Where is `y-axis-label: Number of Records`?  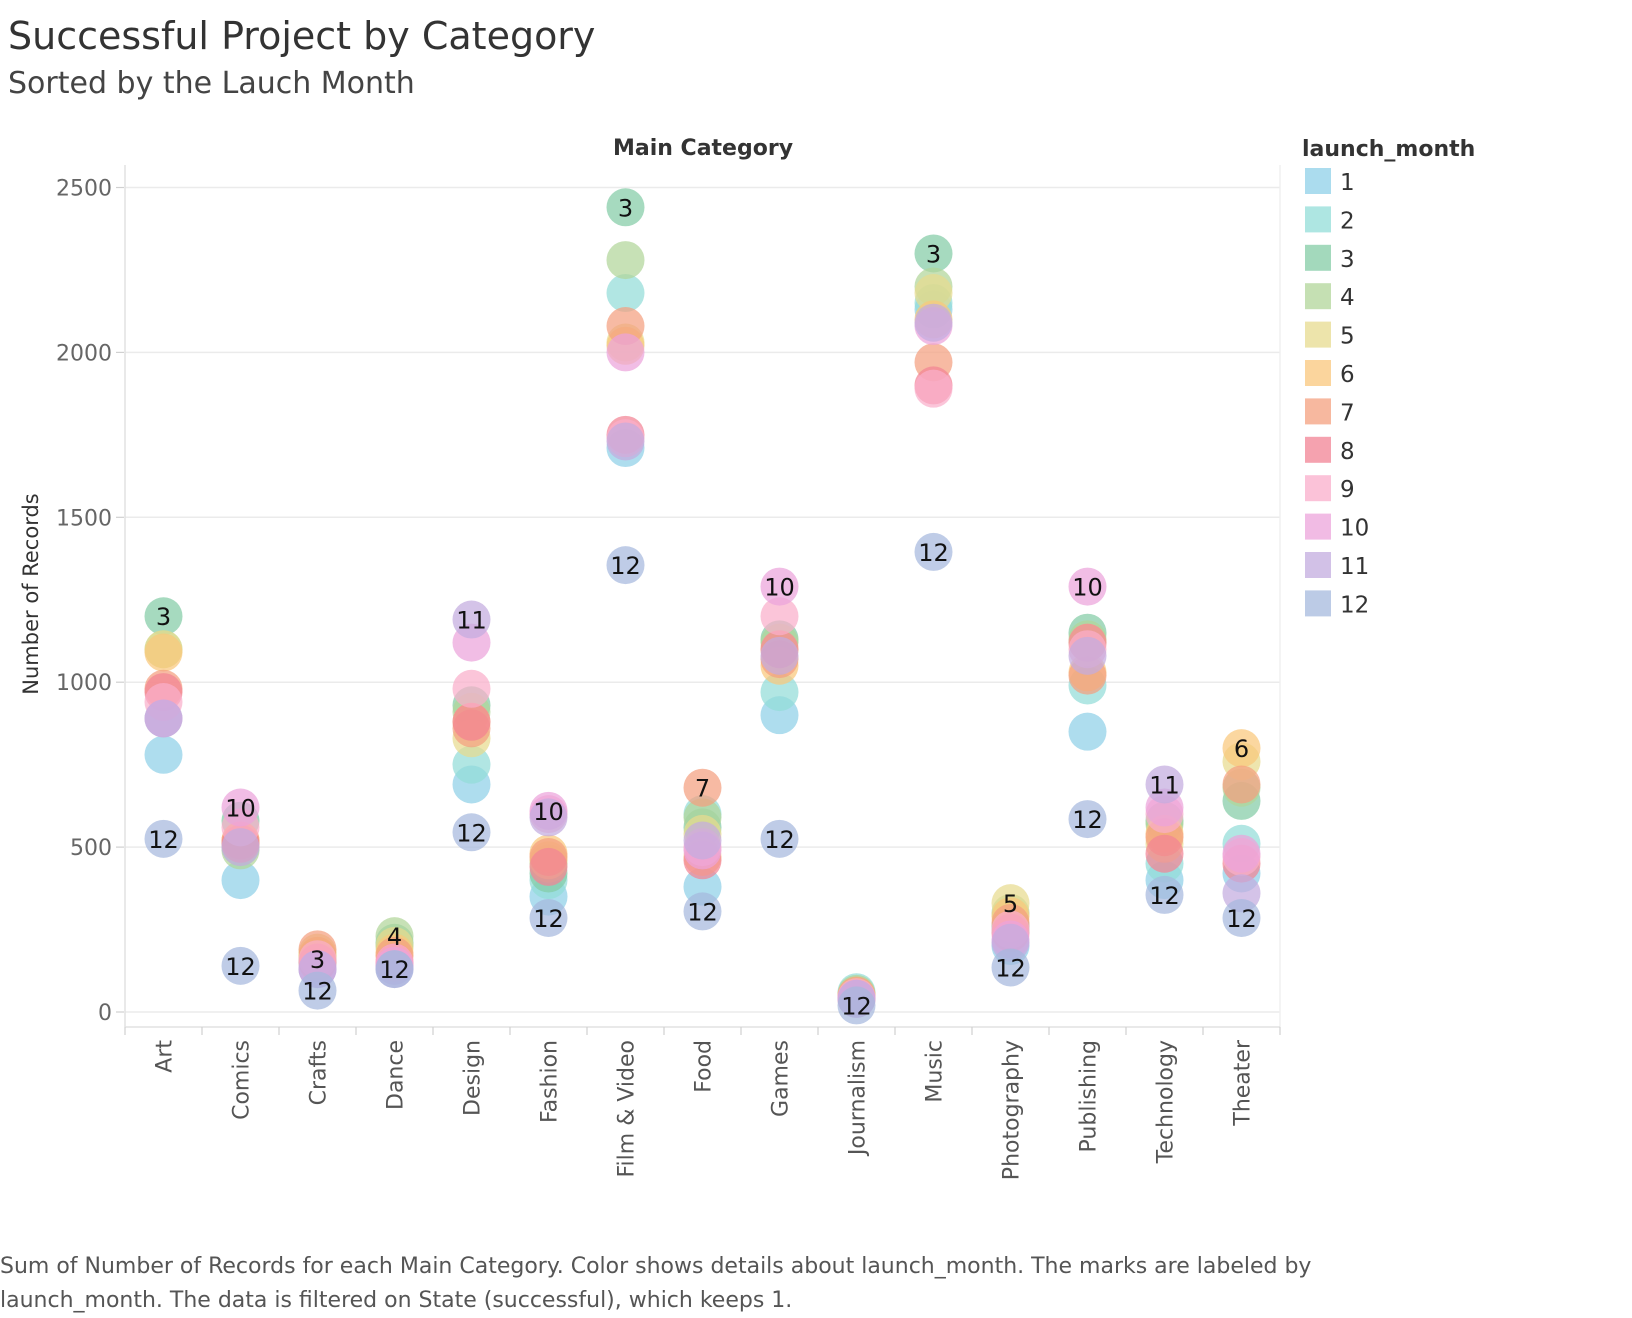 y-axis-label: Number of Records is located at coordinates (31, 593).